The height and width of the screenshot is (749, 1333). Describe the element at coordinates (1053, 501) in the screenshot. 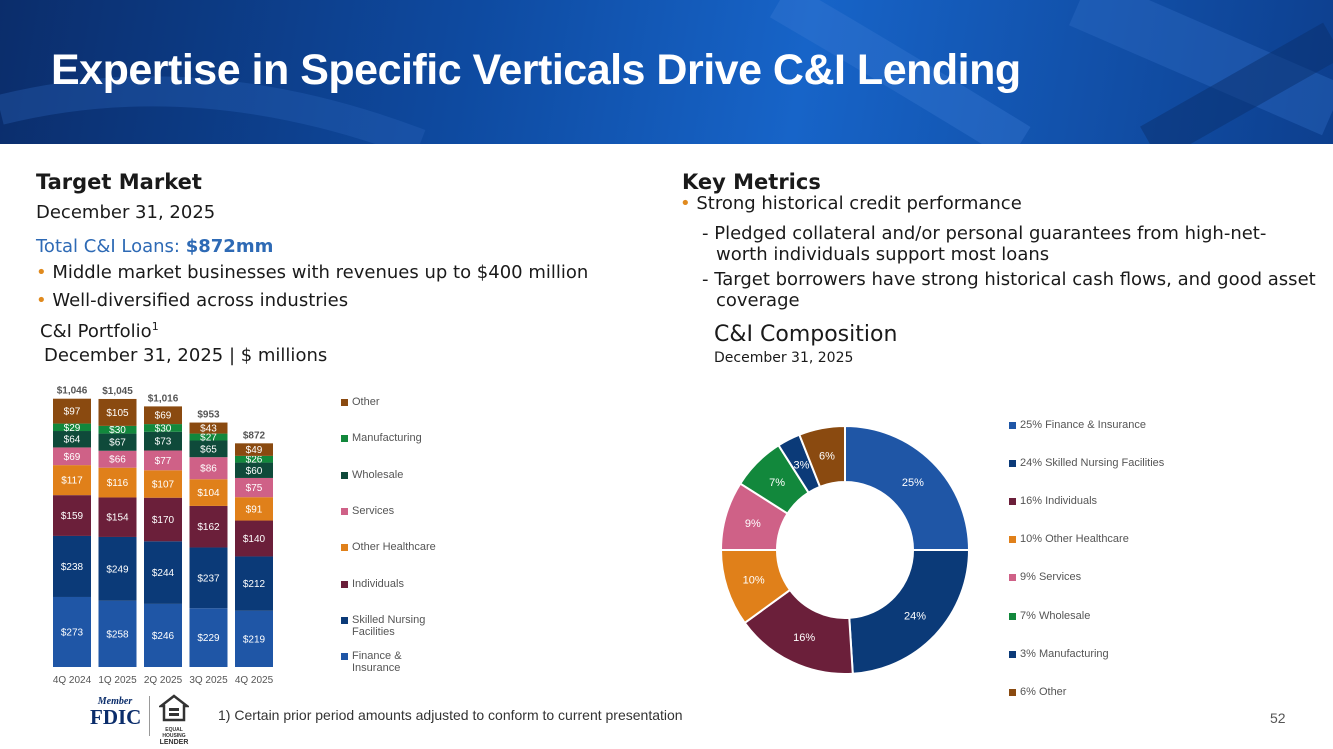

I see `donut-legend-item: 16% Individuals` at that location.